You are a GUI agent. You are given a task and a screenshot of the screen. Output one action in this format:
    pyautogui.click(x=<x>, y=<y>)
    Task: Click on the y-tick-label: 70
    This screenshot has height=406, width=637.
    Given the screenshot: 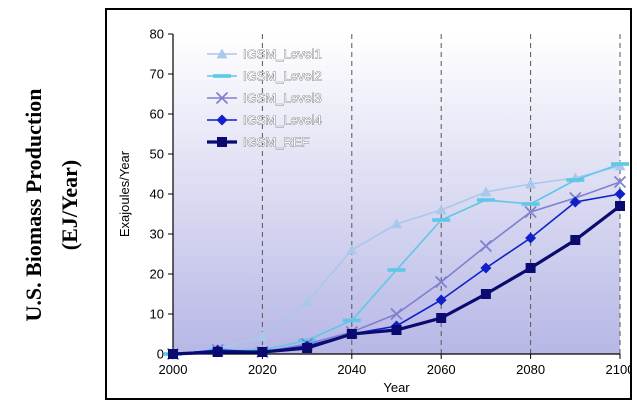 What is the action you would take?
    pyautogui.click(x=157, y=74)
    